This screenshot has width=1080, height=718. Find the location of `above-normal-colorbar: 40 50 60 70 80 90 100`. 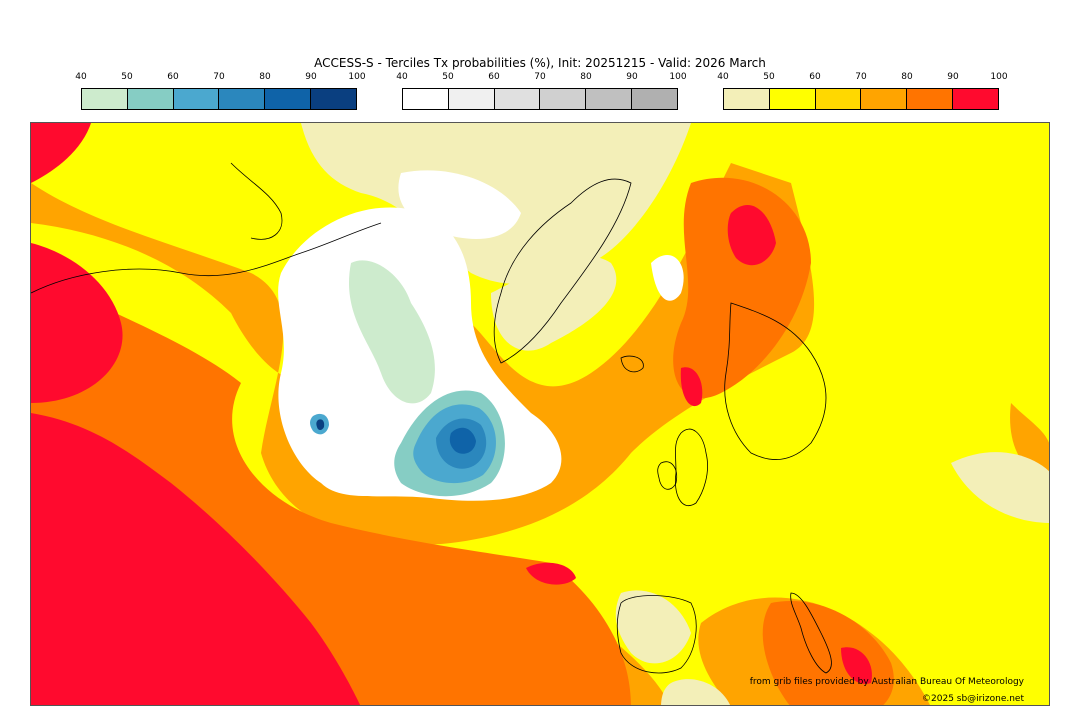

above-normal-colorbar: 40 50 60 70 80 90 100 is located at coordinates (862, 93).